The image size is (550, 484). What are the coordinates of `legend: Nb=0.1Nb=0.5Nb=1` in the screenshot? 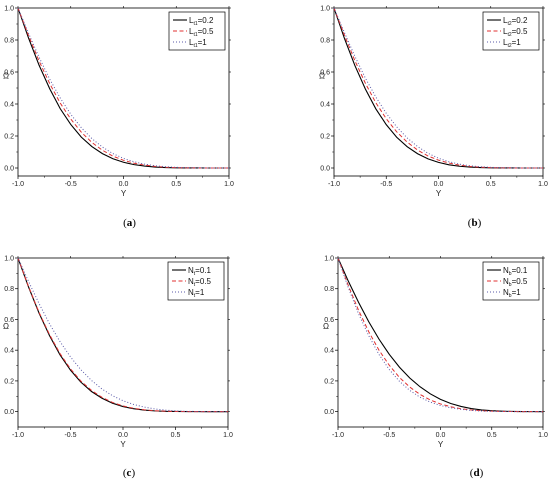 It's located at (511, 281).